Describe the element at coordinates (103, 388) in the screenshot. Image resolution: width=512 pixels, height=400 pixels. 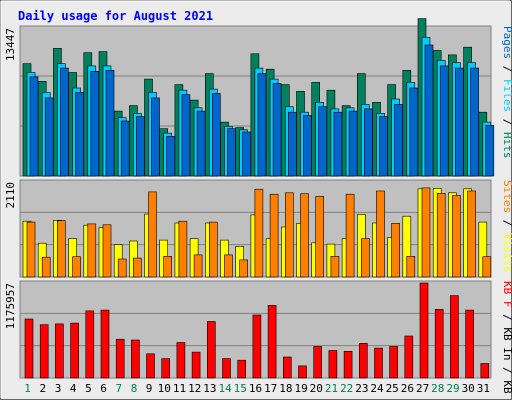
I see `day-label-6: 6` at that location.